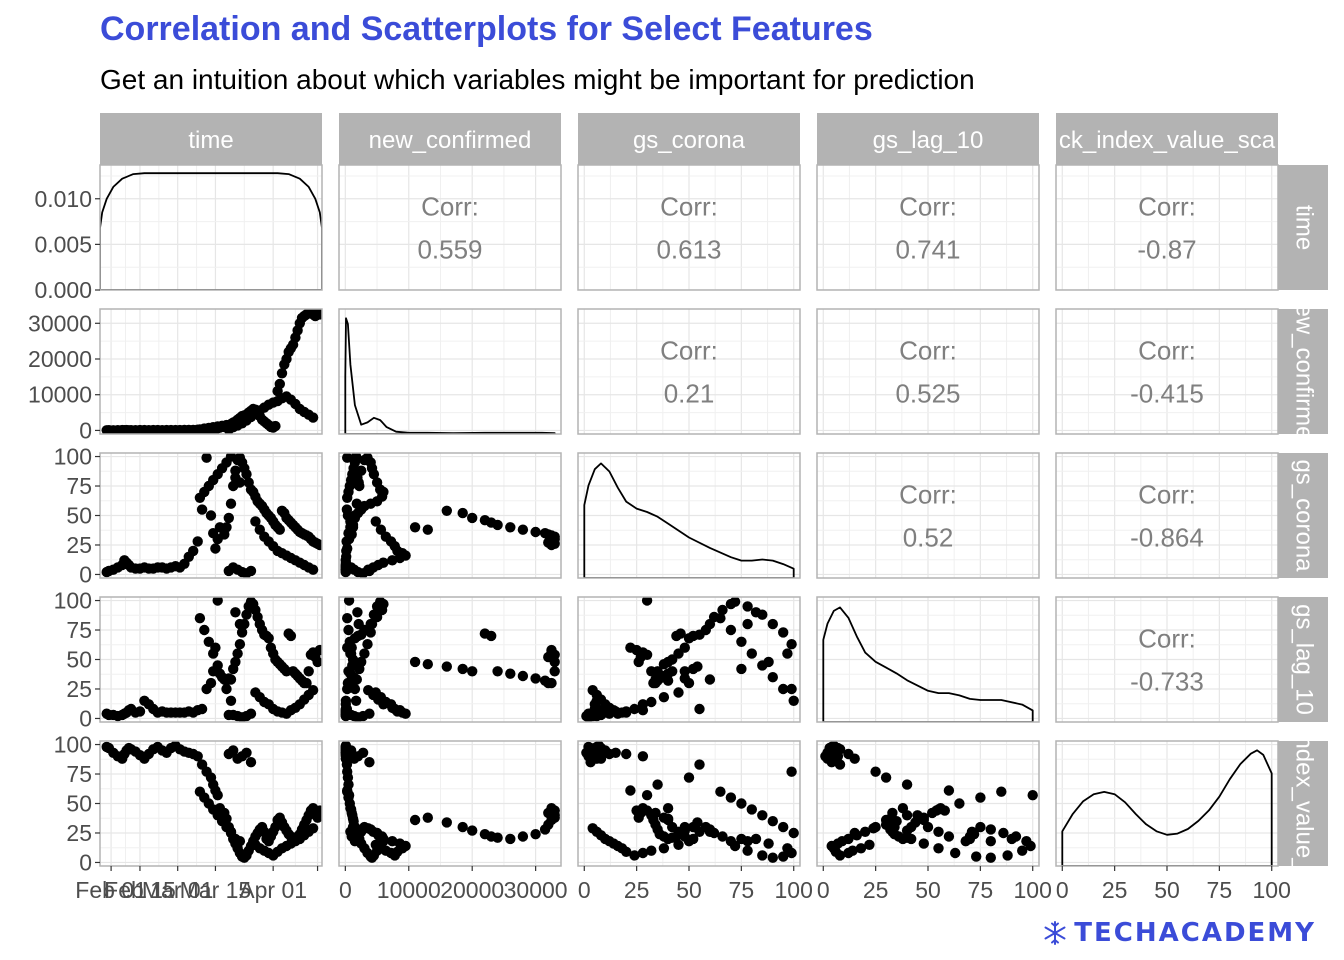  I want to click on panel-background, so click(450, 371).